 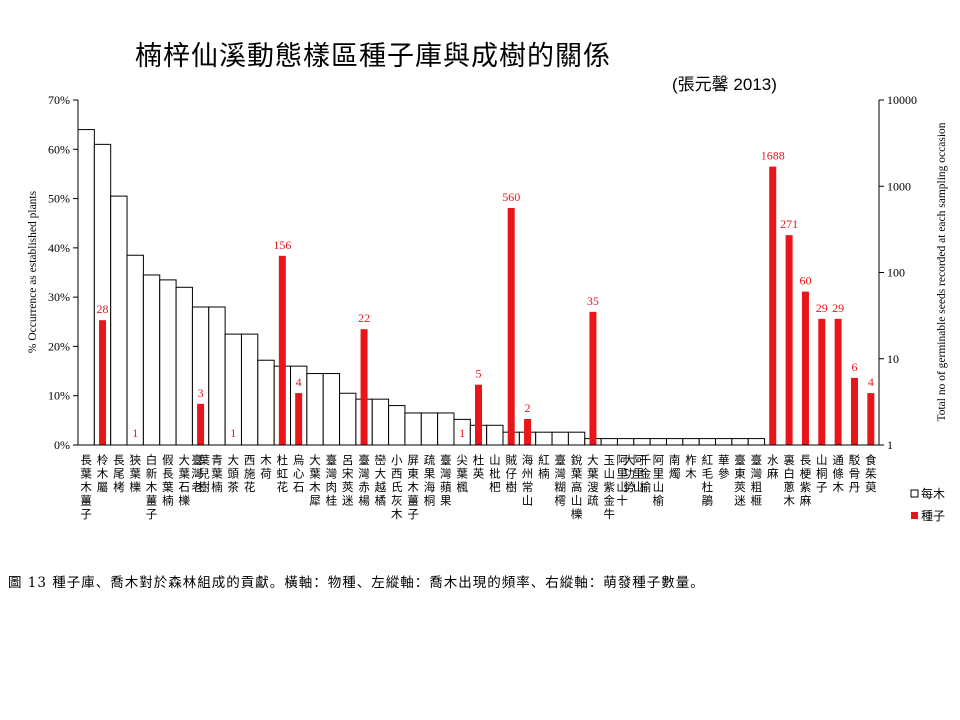 I want to click on svg-text: 花, so click(x=283, y=487).